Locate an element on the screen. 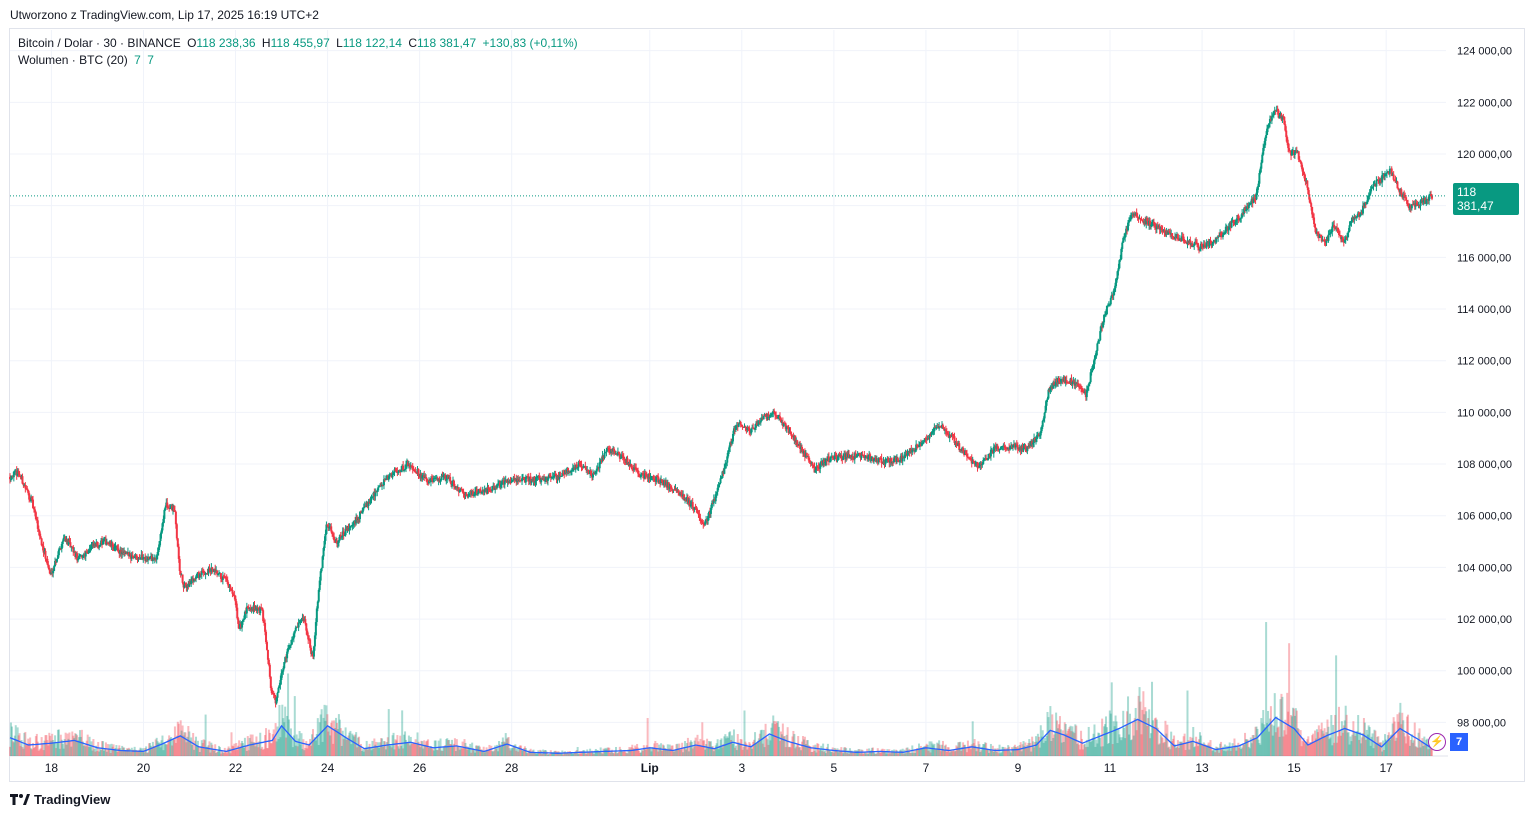 Image resolution: width=1534 pixels, height=818 pixels. y-tick-label: 102 000,00 is located at coordinates (1484, 620).